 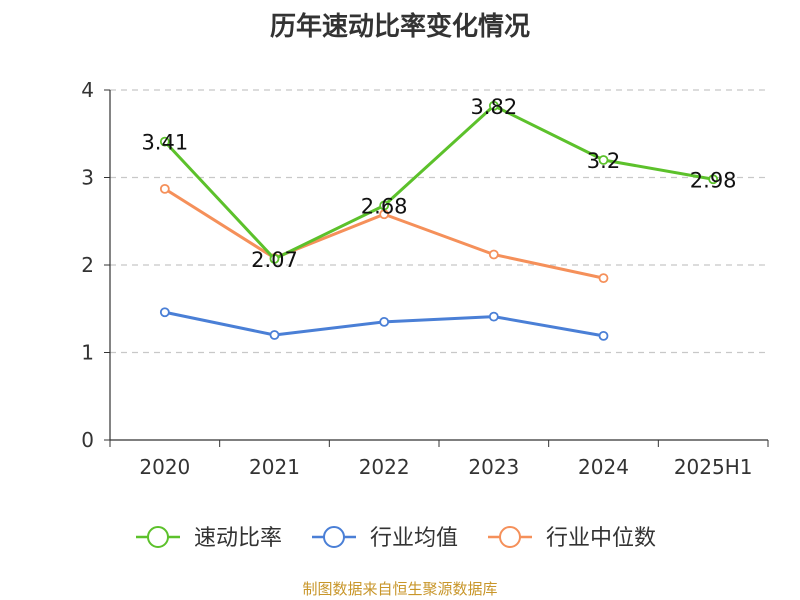 I want to click on y-tick-label: 4, so click(x=87, y=90).